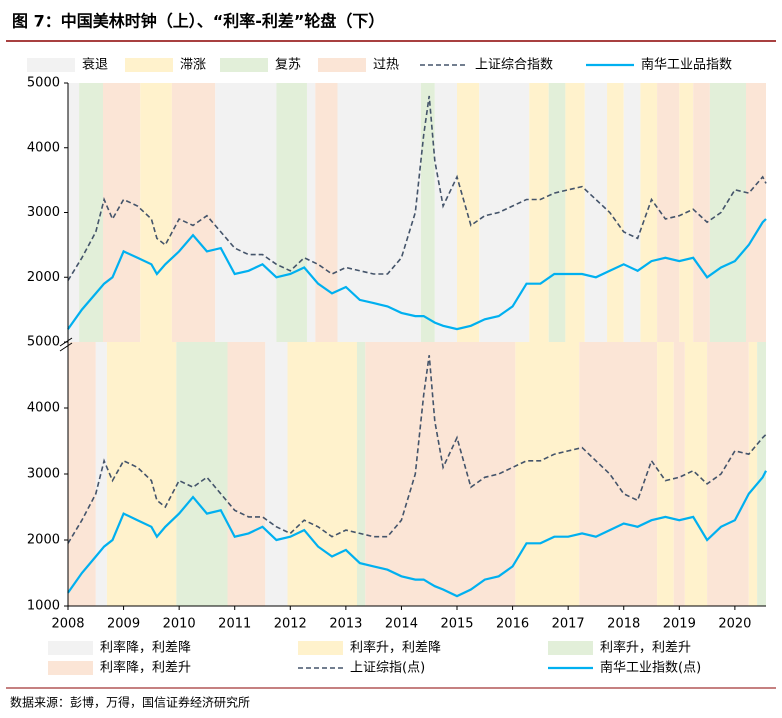  I want to click on x-tick-label: 2017, so click(568, 624).